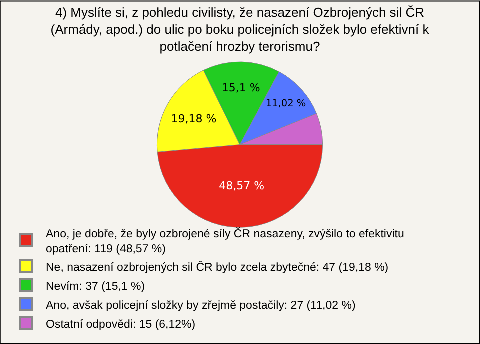  I want to click on legend-label: Ostatní odpovědi: 15 (6,12%), so click(121, 324).